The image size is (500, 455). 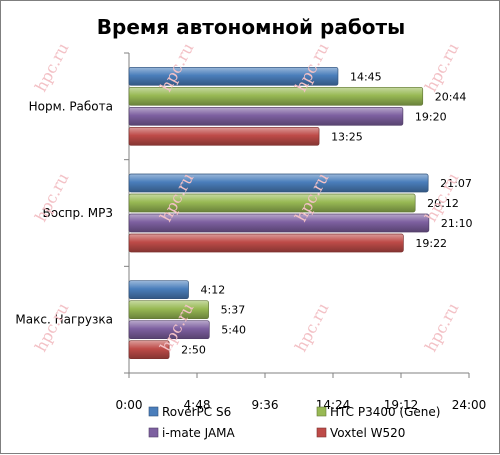 What do you see at coordinates (233, 330) in the screenshot?
I see `data-label: 5:40` at bounding box center [233, 330].